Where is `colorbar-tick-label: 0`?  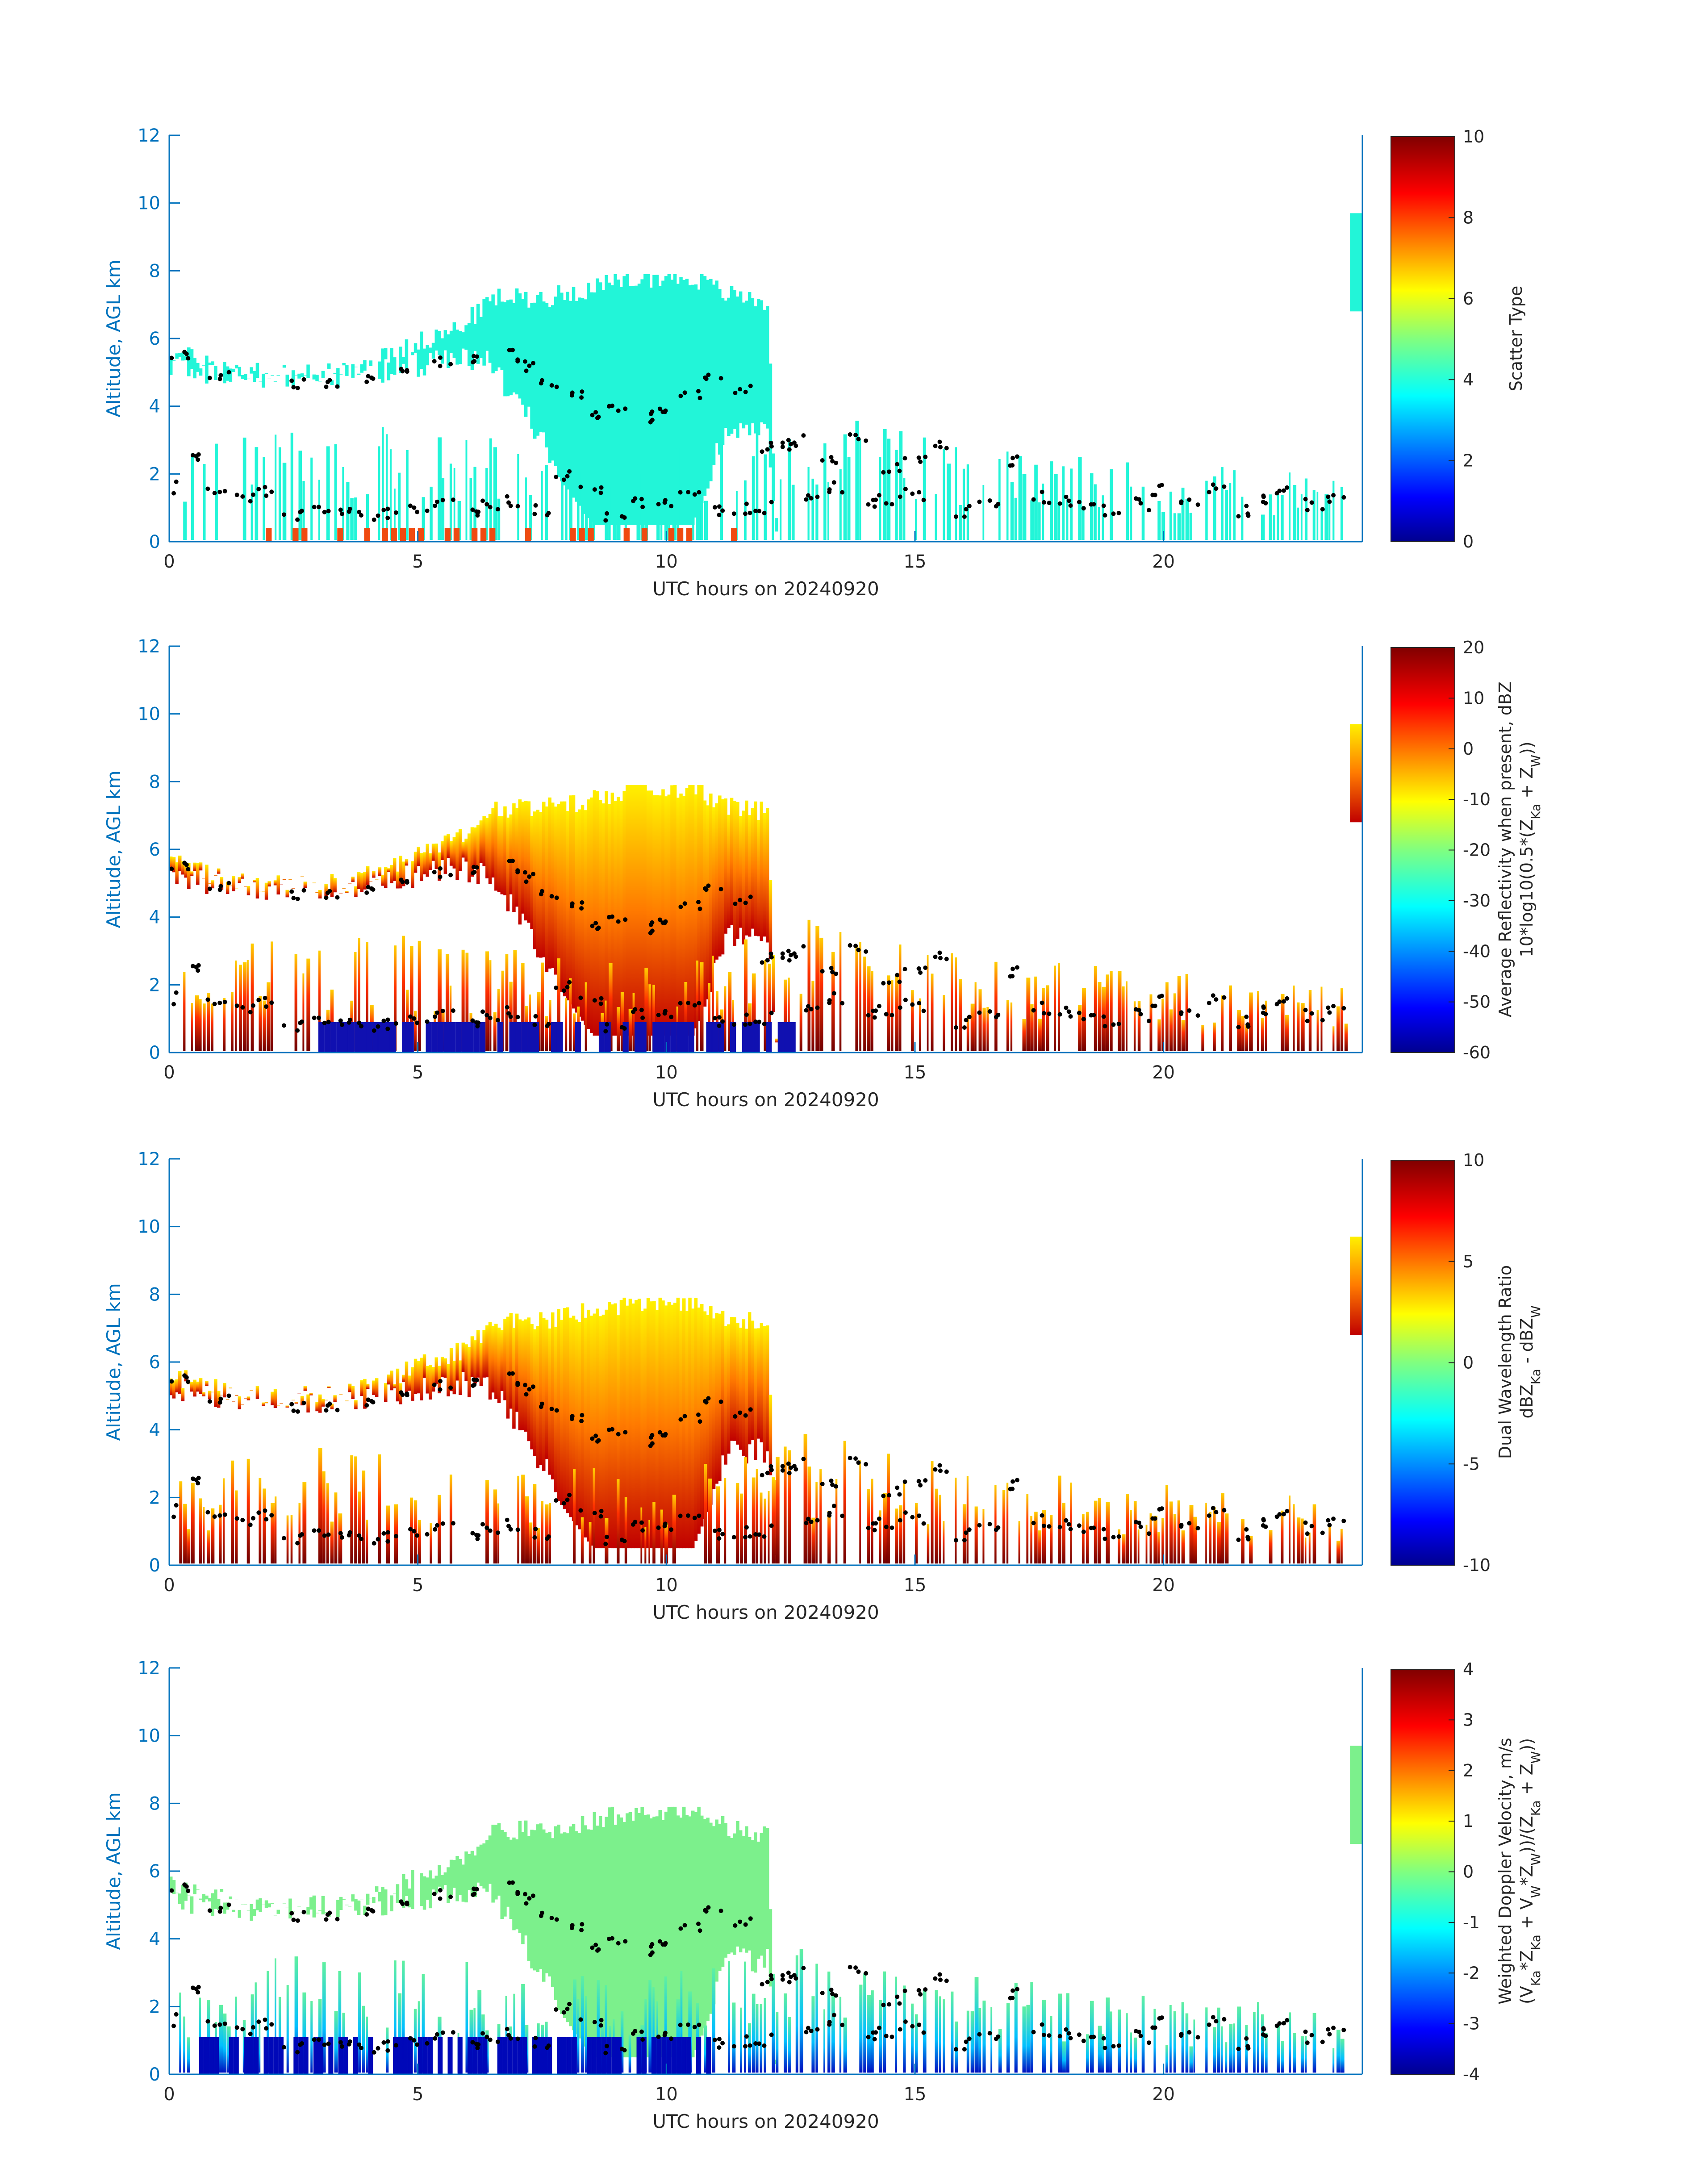
colorbar-tick-label: 0 is located at coordinates (1468, 542).